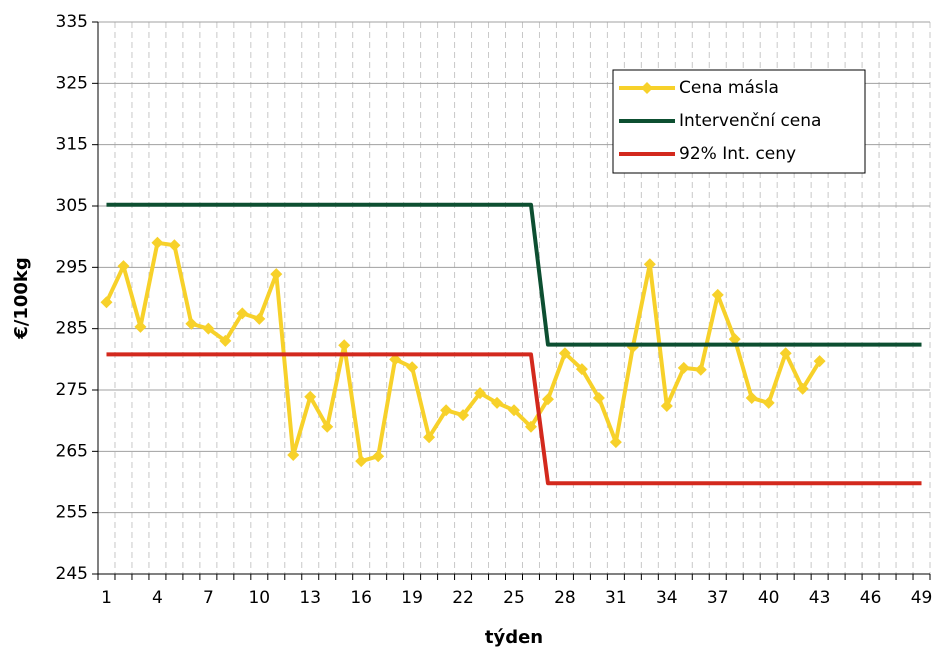 The width and height of the screenshot is (939, 652). What do you see at coordinates (72, 267) in the screenshot?
I see `y-tick-label: 295` at bounding box center [72, 267].